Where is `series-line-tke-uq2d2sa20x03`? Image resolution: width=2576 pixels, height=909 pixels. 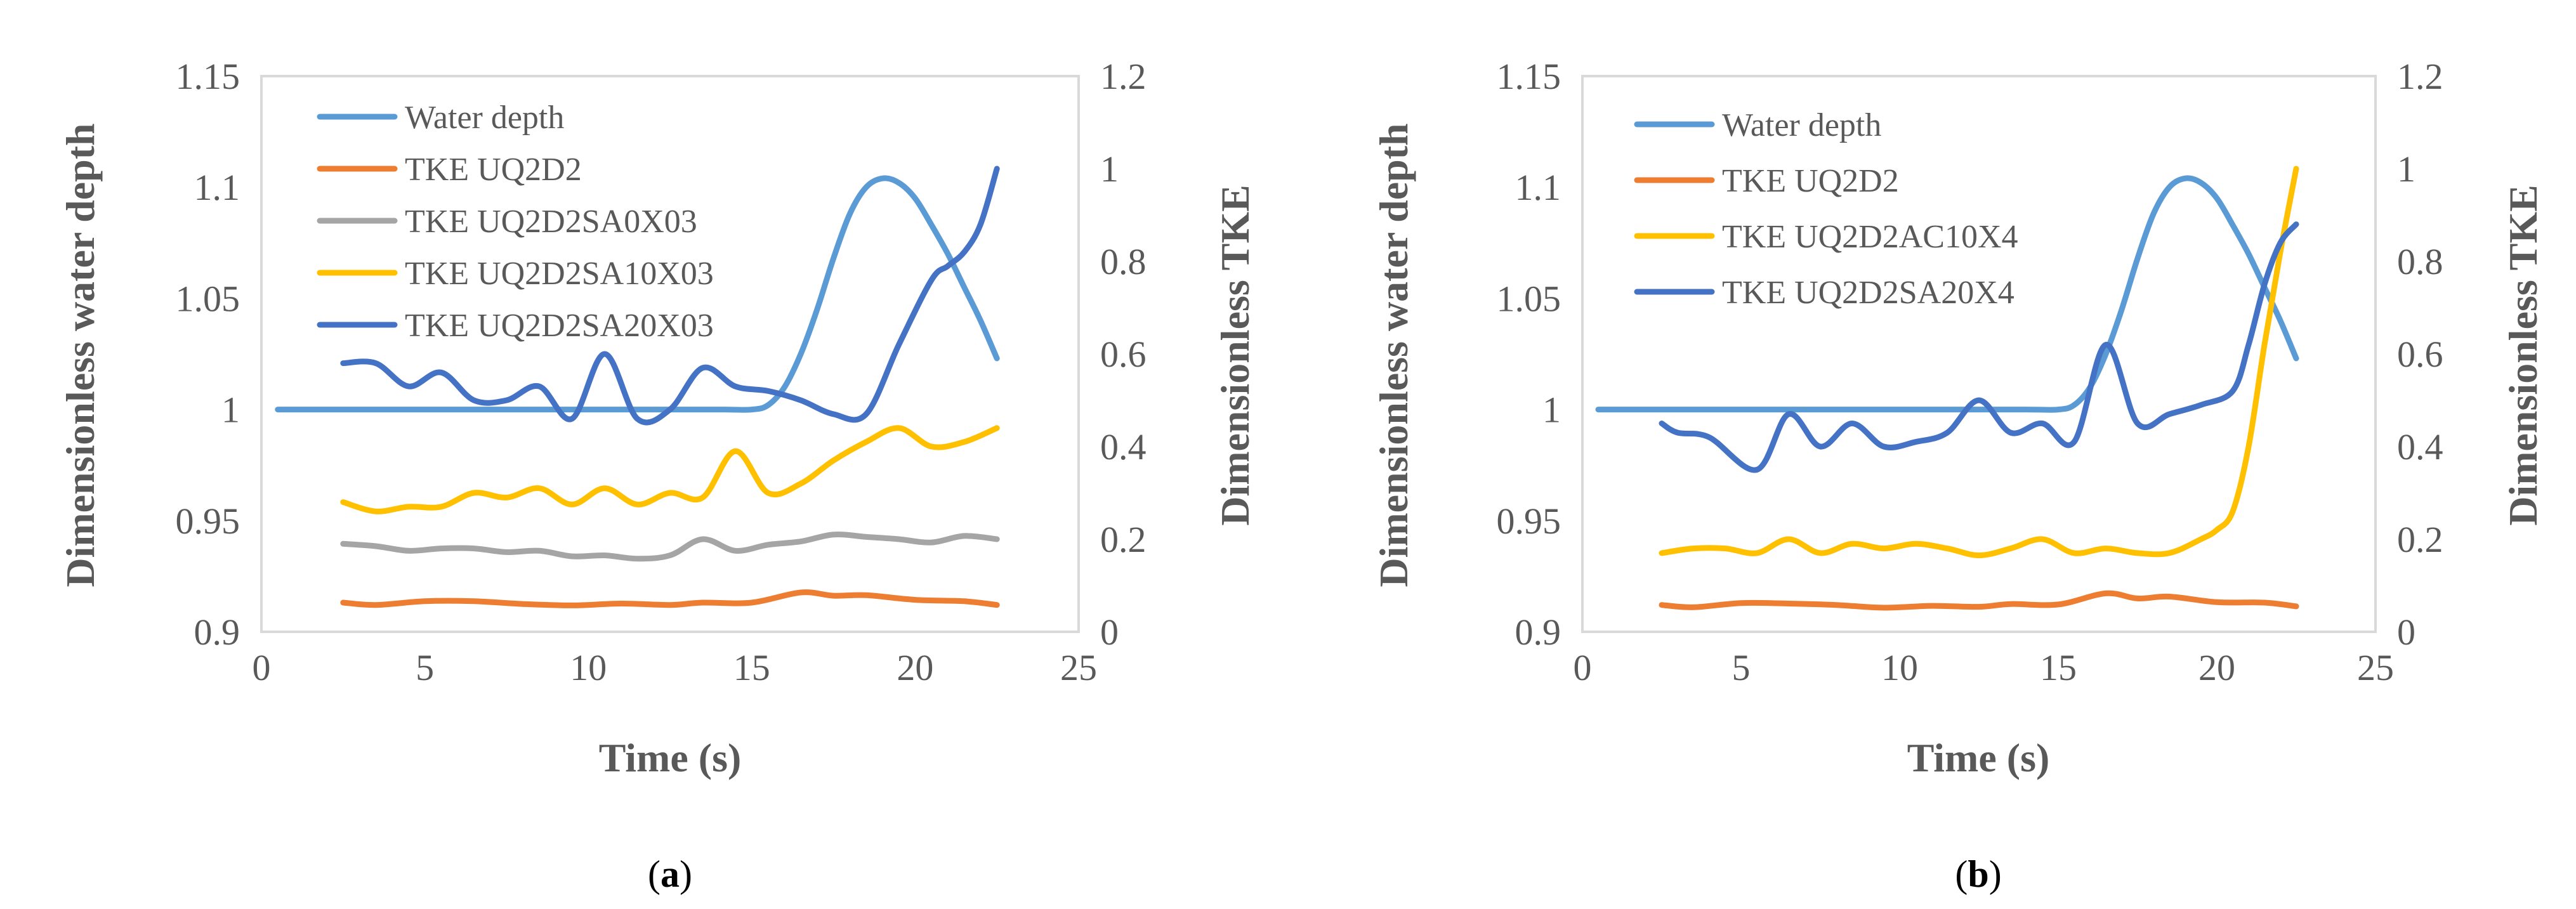
series-line-tke-uq2d2sa20x03 is located at coordinates (670, 296).